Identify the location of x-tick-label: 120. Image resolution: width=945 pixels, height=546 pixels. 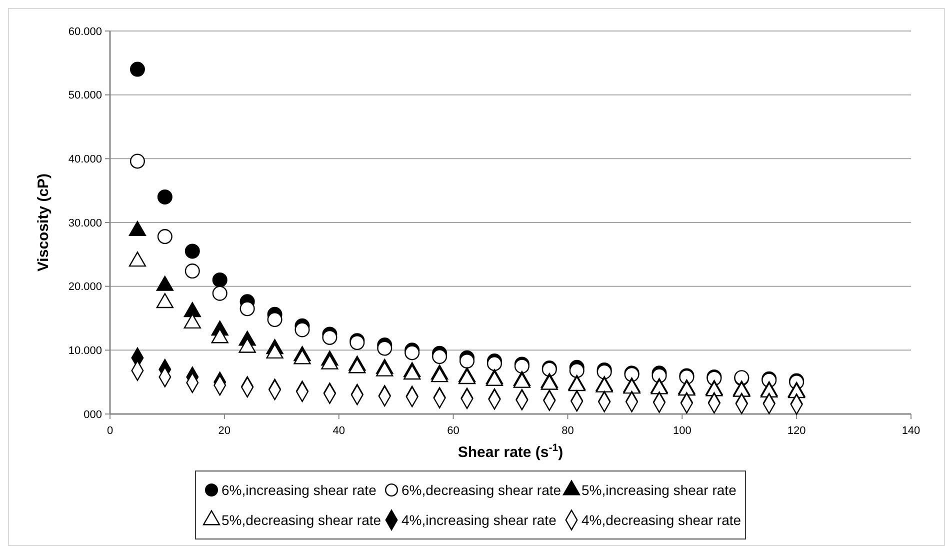
(796, 431).